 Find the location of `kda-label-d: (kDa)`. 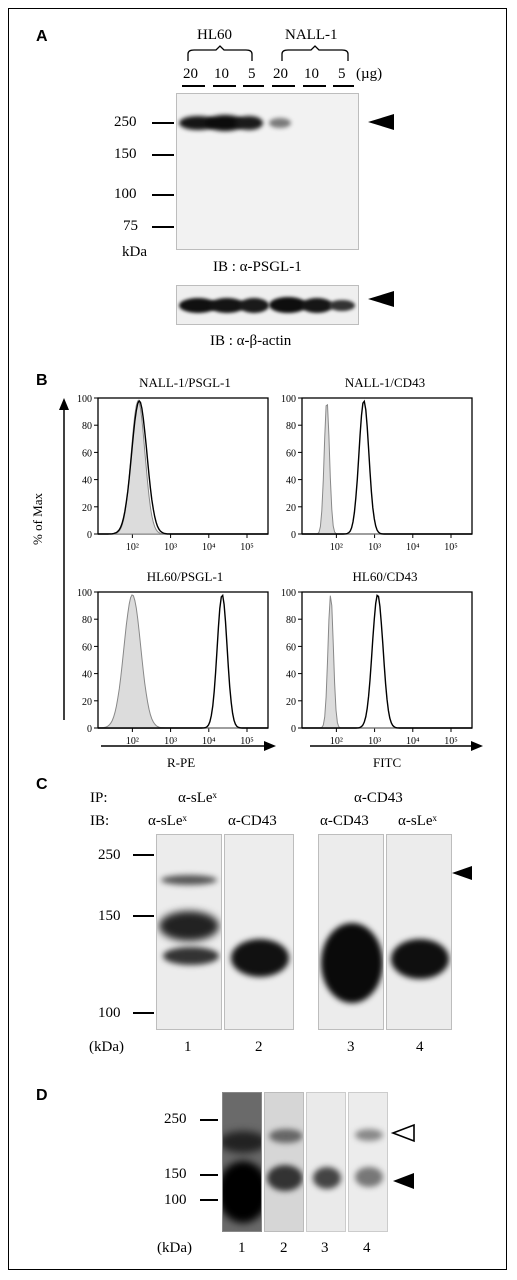

kda-label-d: (kDa) is located at coordinates (174, 1248).